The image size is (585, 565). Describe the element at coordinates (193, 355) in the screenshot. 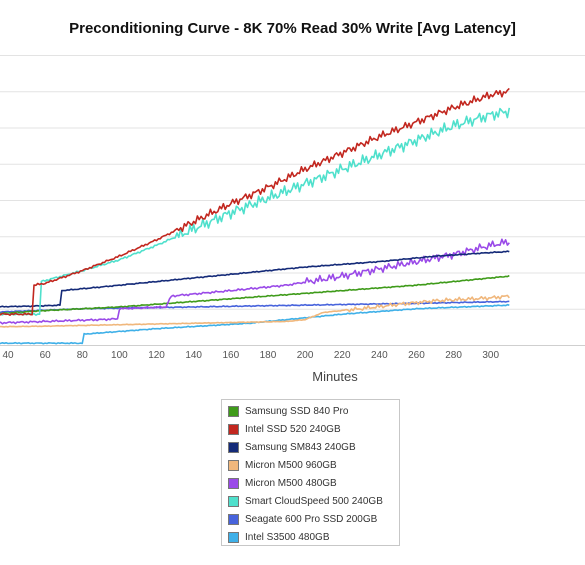

I see `x-tick-label: 140` at that location.